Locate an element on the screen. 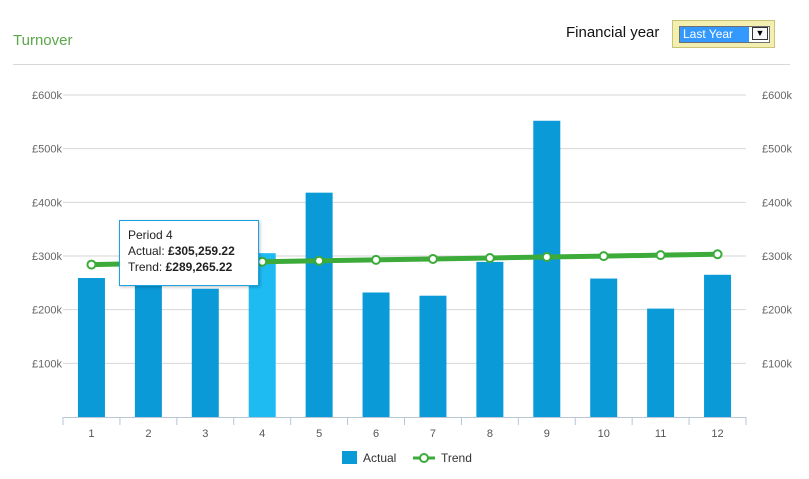 This screenshot has height=479, width=809. tooltip-trend: Trend: £289,265.22 is located at coordinates (193, 267).